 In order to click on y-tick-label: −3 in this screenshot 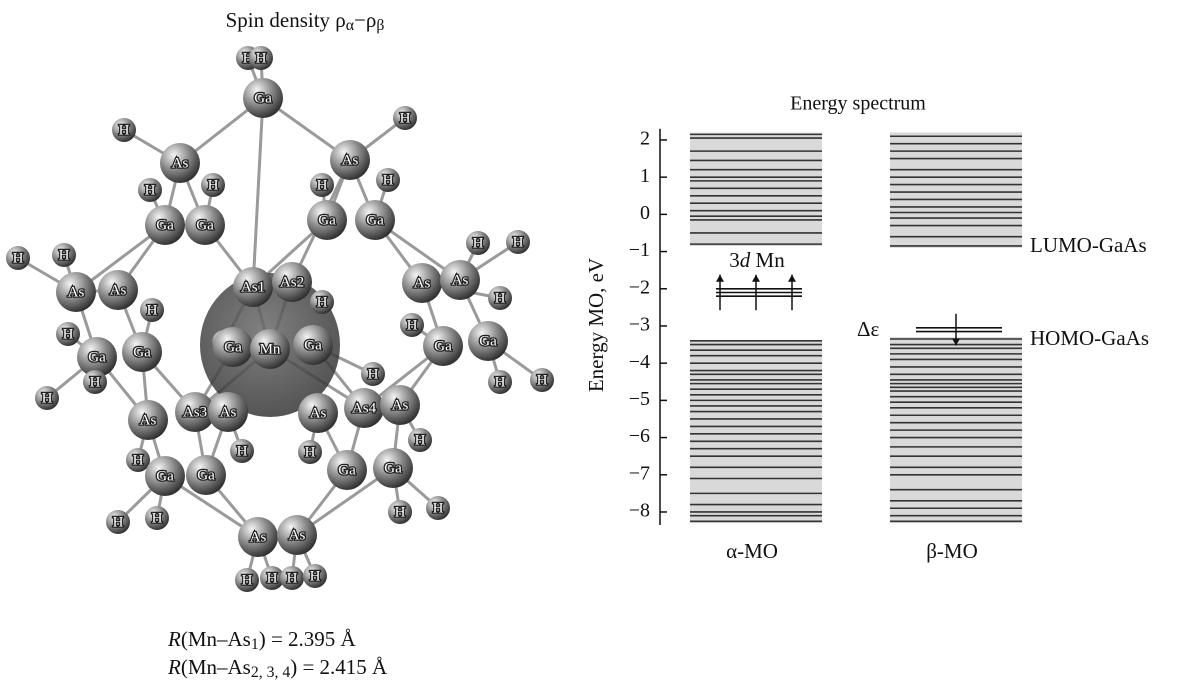, I will do `click(639, 325)`.